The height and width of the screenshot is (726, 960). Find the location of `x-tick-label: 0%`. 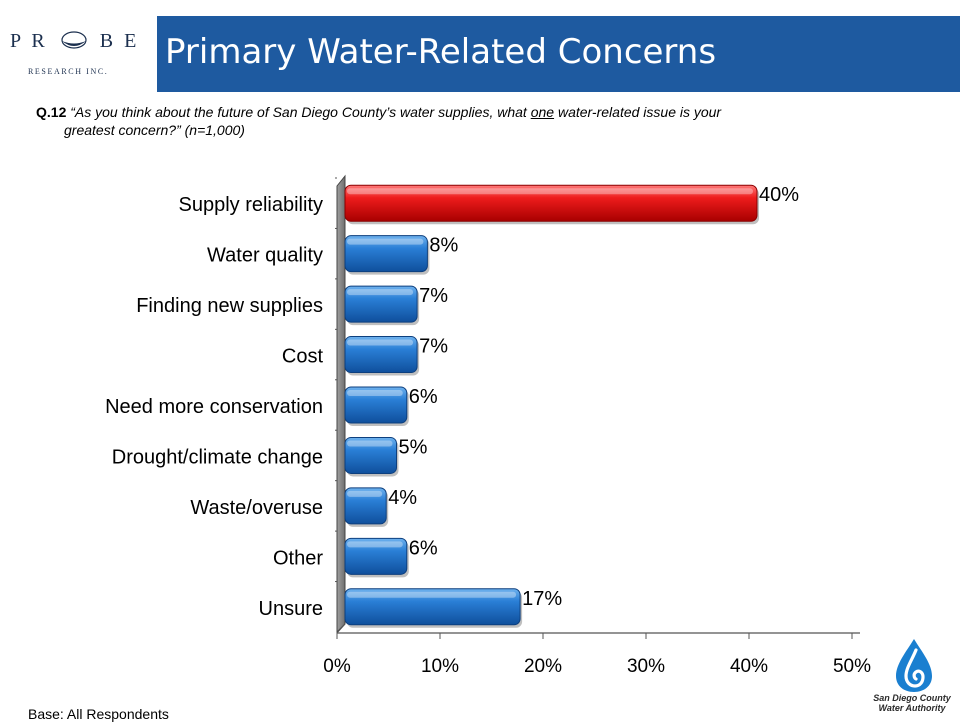

x-tick-label: 0% is located at coordinates (337, 666).